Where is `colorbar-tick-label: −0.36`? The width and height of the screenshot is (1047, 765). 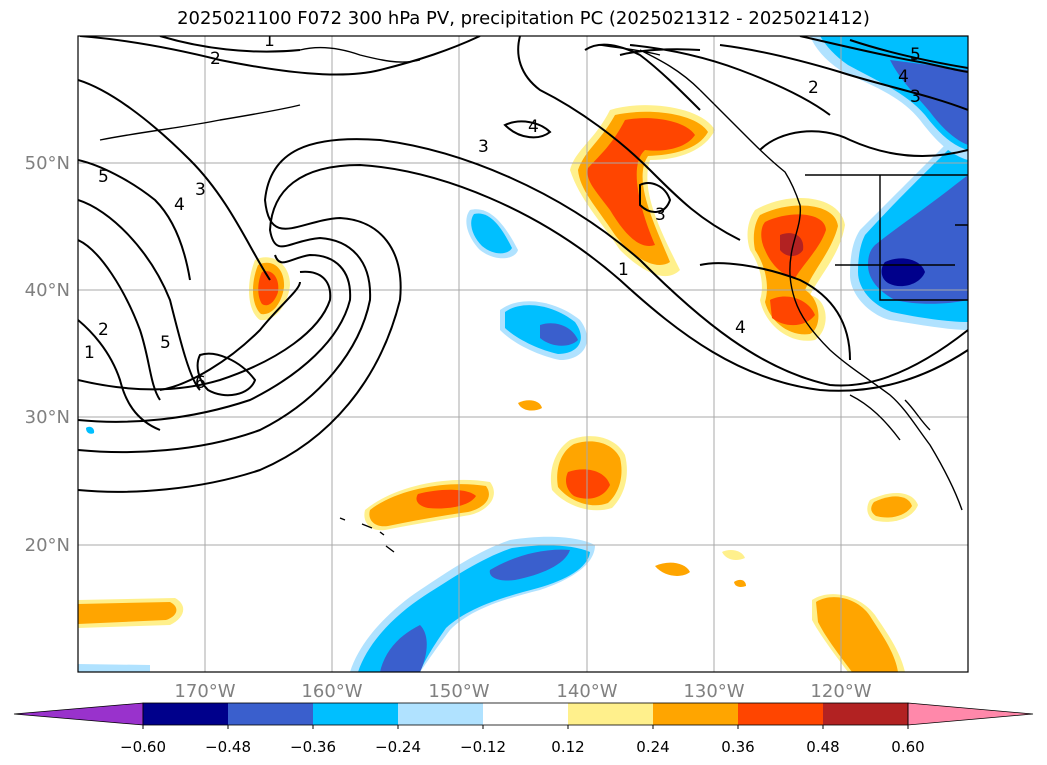 colorbar-tick-label: −0.36 is located at coordinates (313, 747).